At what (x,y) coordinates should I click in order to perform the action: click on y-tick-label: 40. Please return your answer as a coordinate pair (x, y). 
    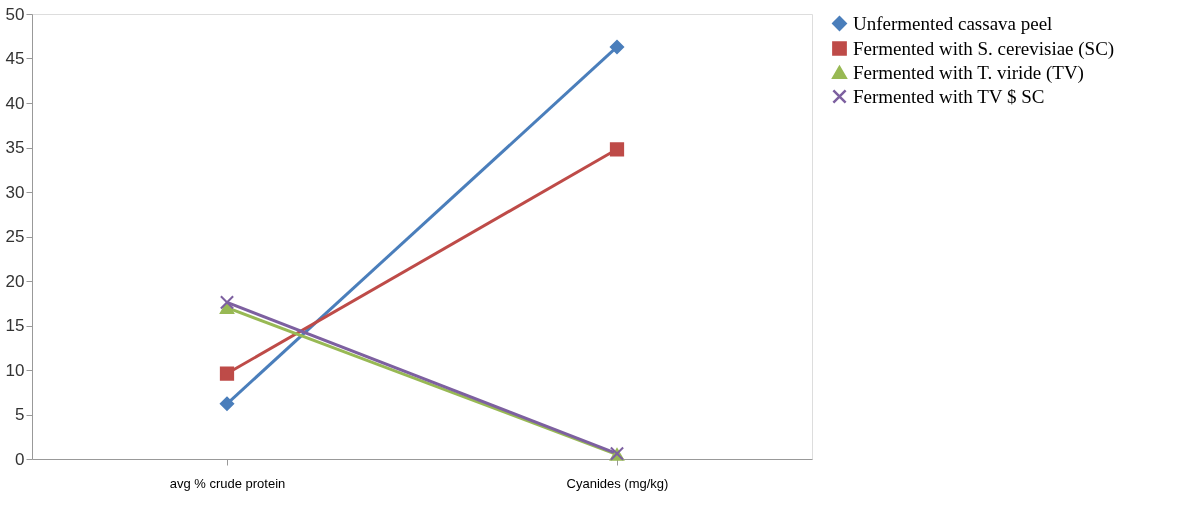
    Looking at the image, I should click on (15, 103).